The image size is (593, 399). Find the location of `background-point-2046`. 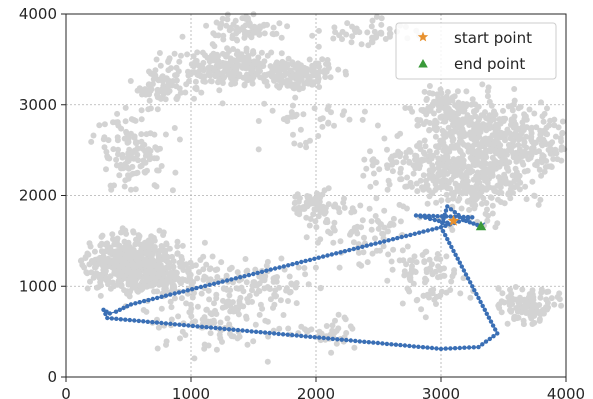

background-point-2046 is located at coordinates (517, 128).